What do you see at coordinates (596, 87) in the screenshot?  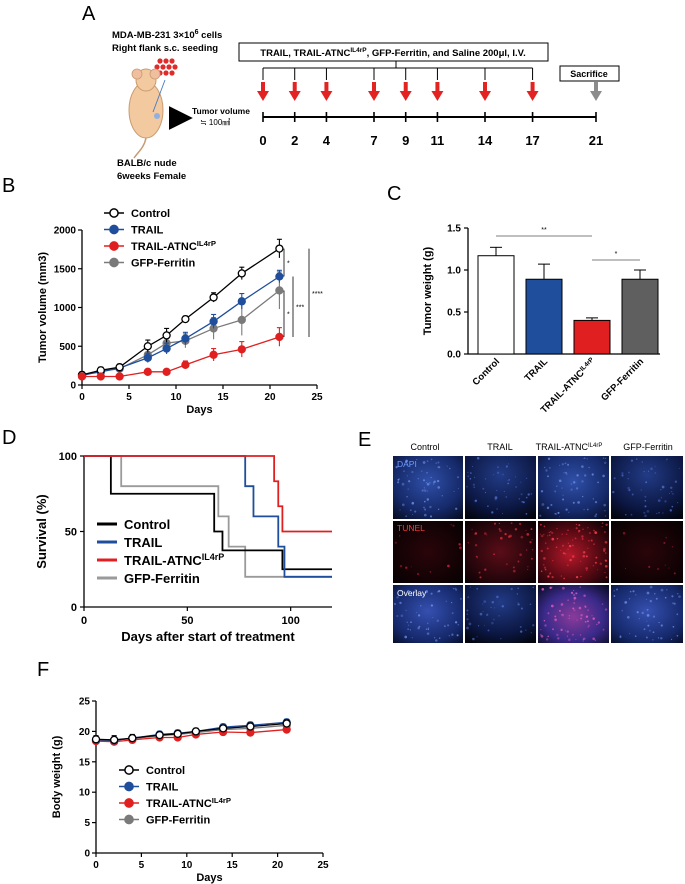 I see `sacrifice-arrow-shaft` at bounding box center [596, 87].